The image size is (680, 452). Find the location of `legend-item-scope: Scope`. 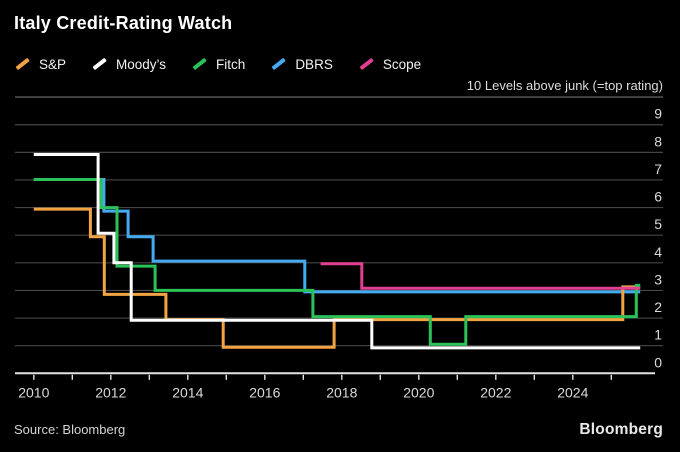

legend-item-scope: Scope is located at coordinates (390, 64).